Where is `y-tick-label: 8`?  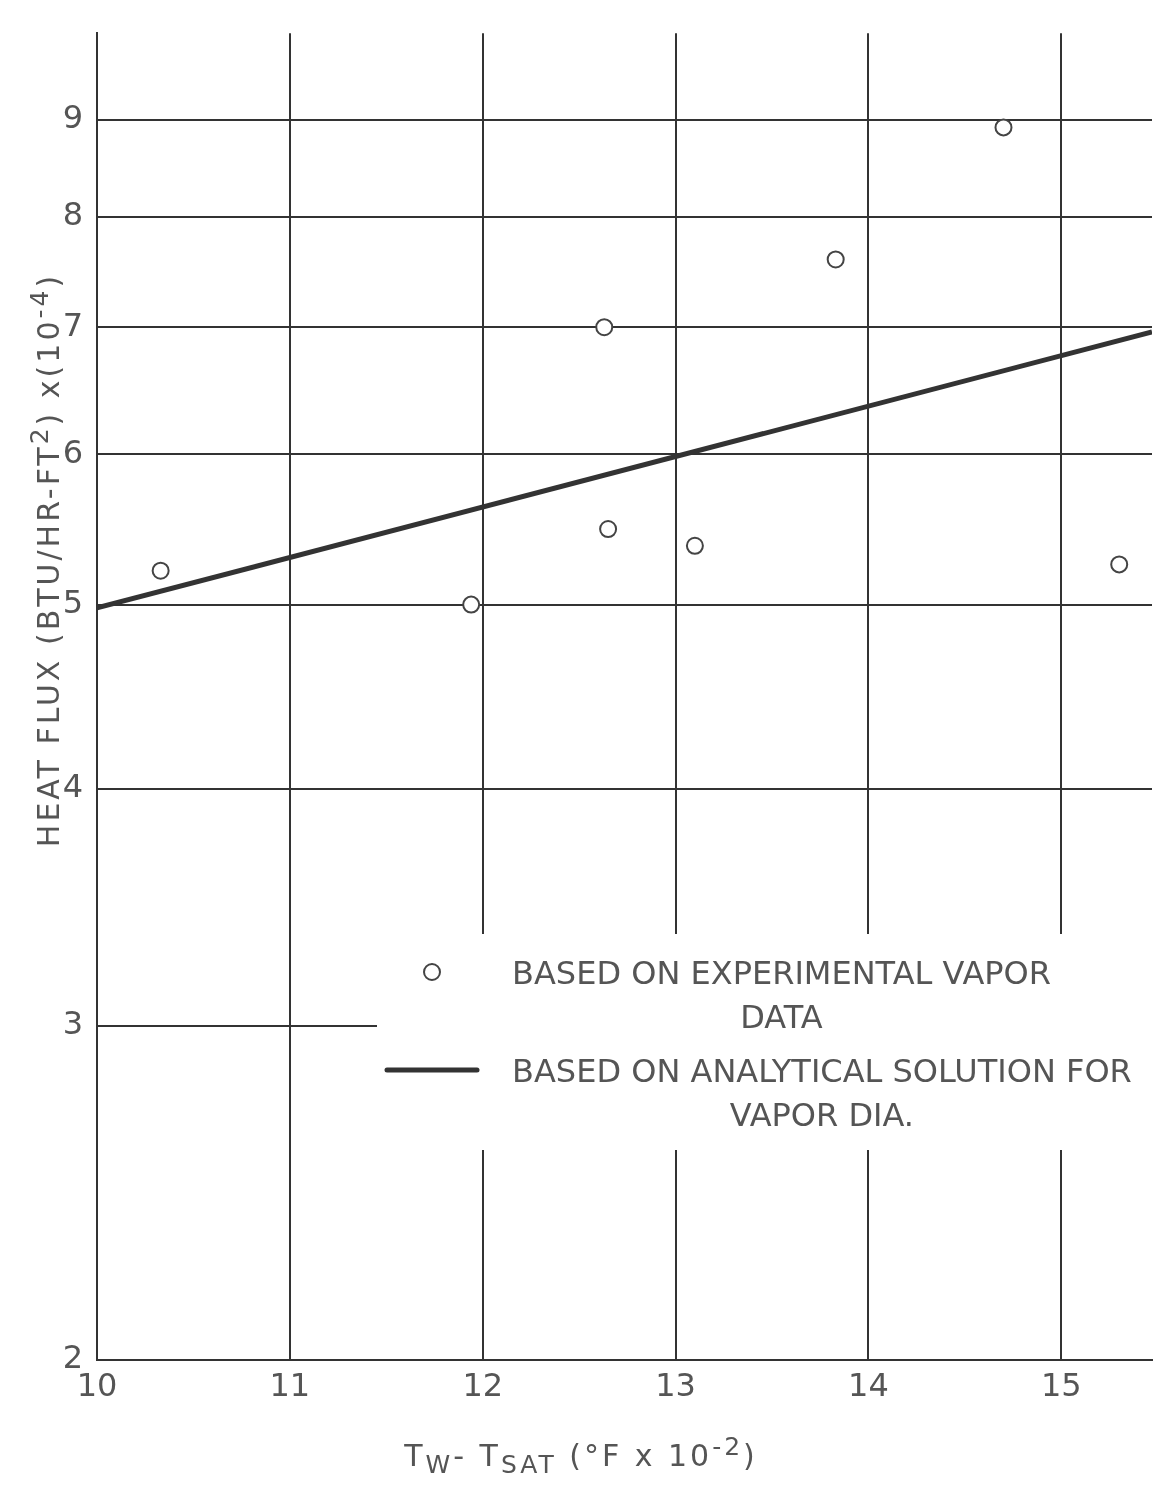 y-tick-label: 8 is located at coordinates (72, 214).